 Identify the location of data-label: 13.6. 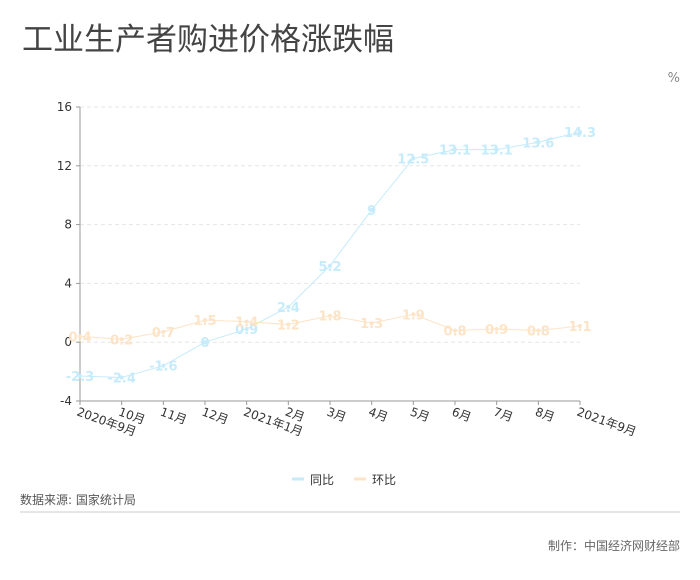
(538, 143).